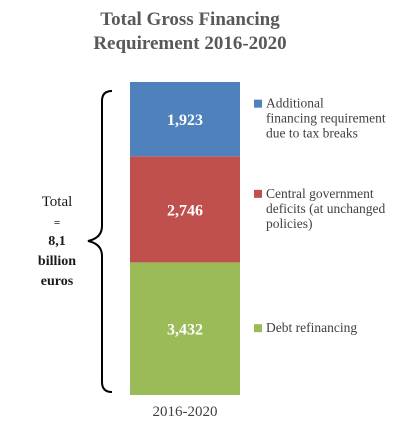 This screenshot has width=409, height=425. I want to click on total-unit-billion: billion, so click(57, 261).